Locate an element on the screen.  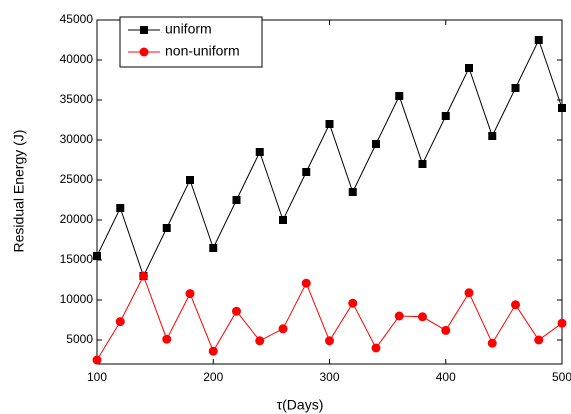
y-tick-label: 25000 is located at coordinates (77, 179).